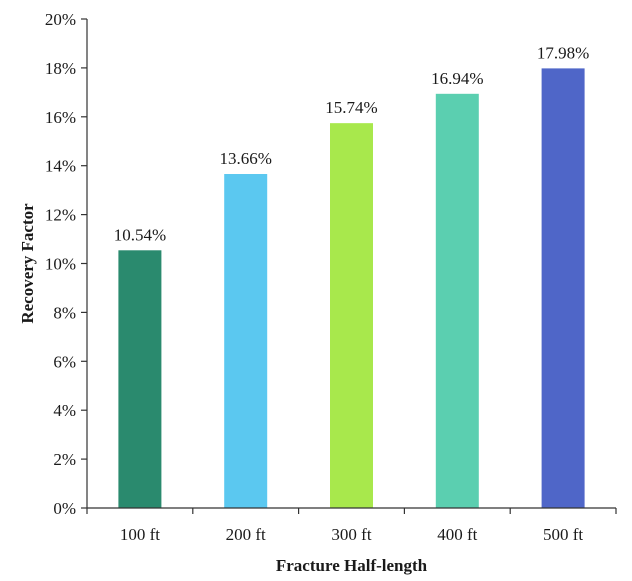 The image size is (632, 581). What do you see at coordinates (457, 78) in the screenshot?
I see `bar-value-label: 16.94%` at bounding box center [457, 78].